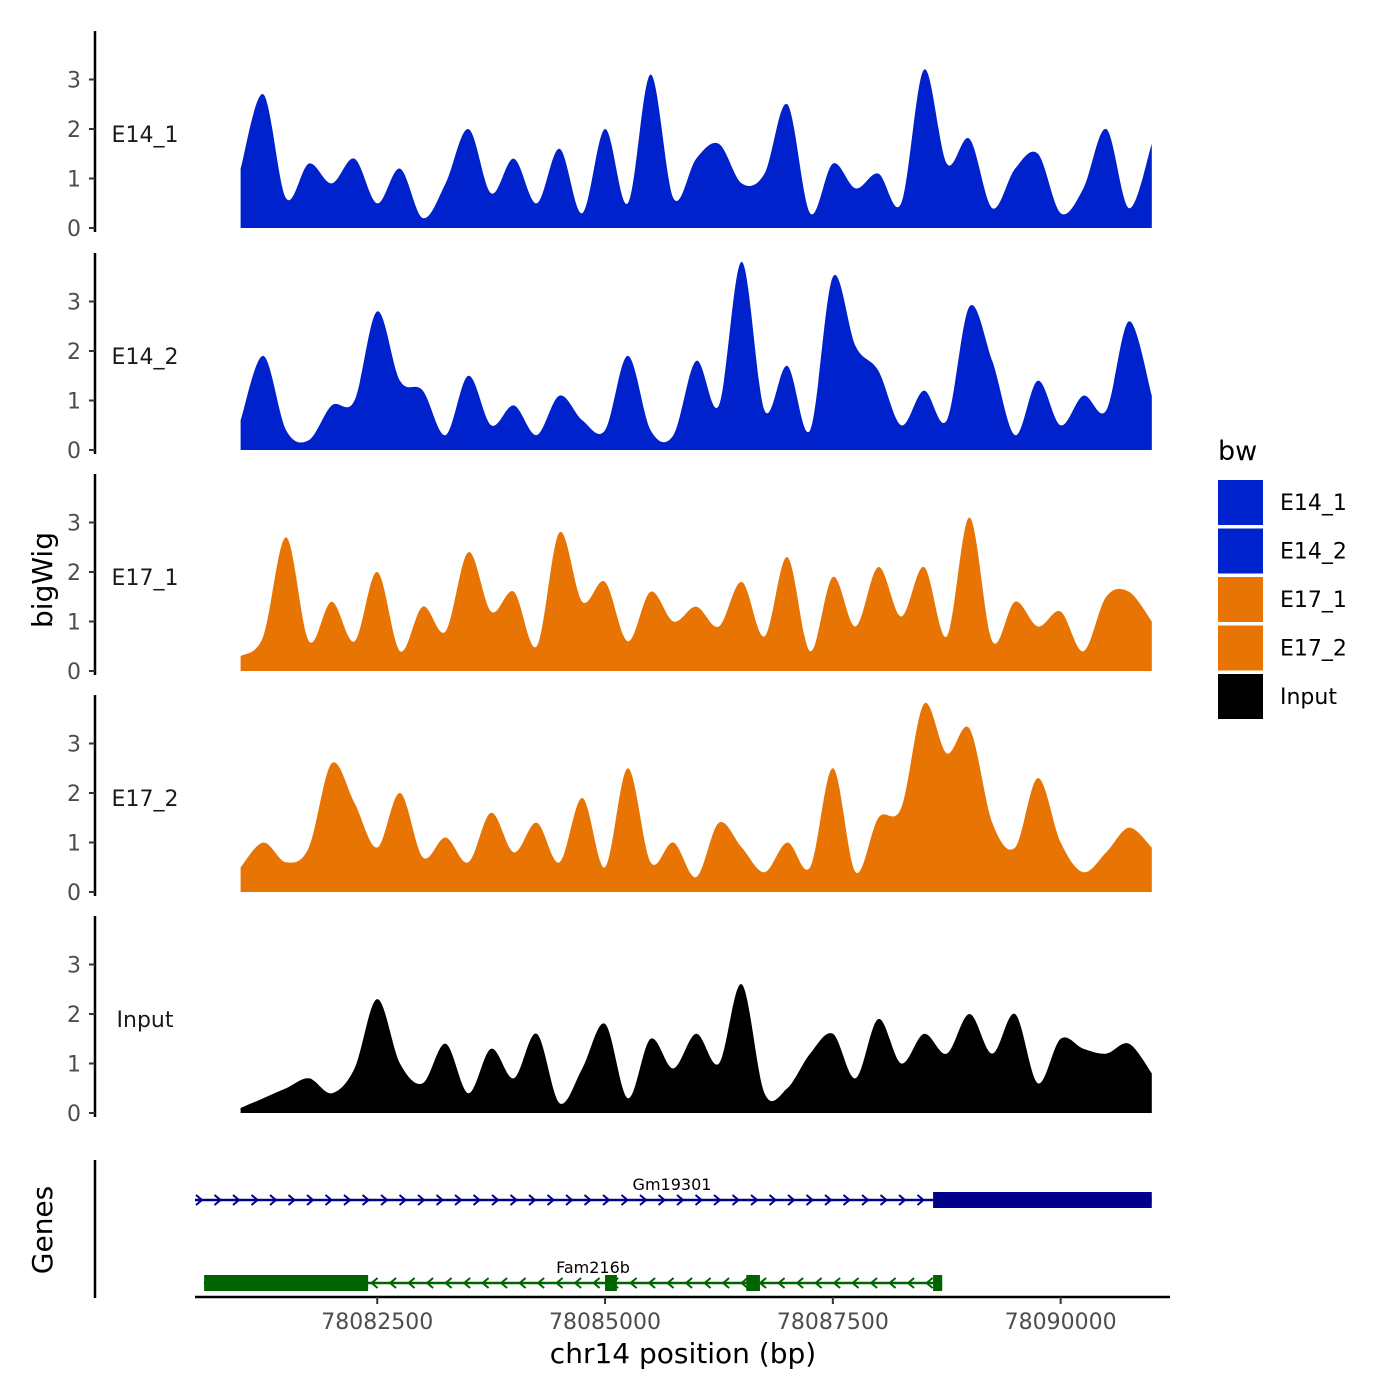  What do you see at coordinates (74, 966) in the screenshot?
I see `y-tick-label-input-3: 3` at bounding box center [74, 966].